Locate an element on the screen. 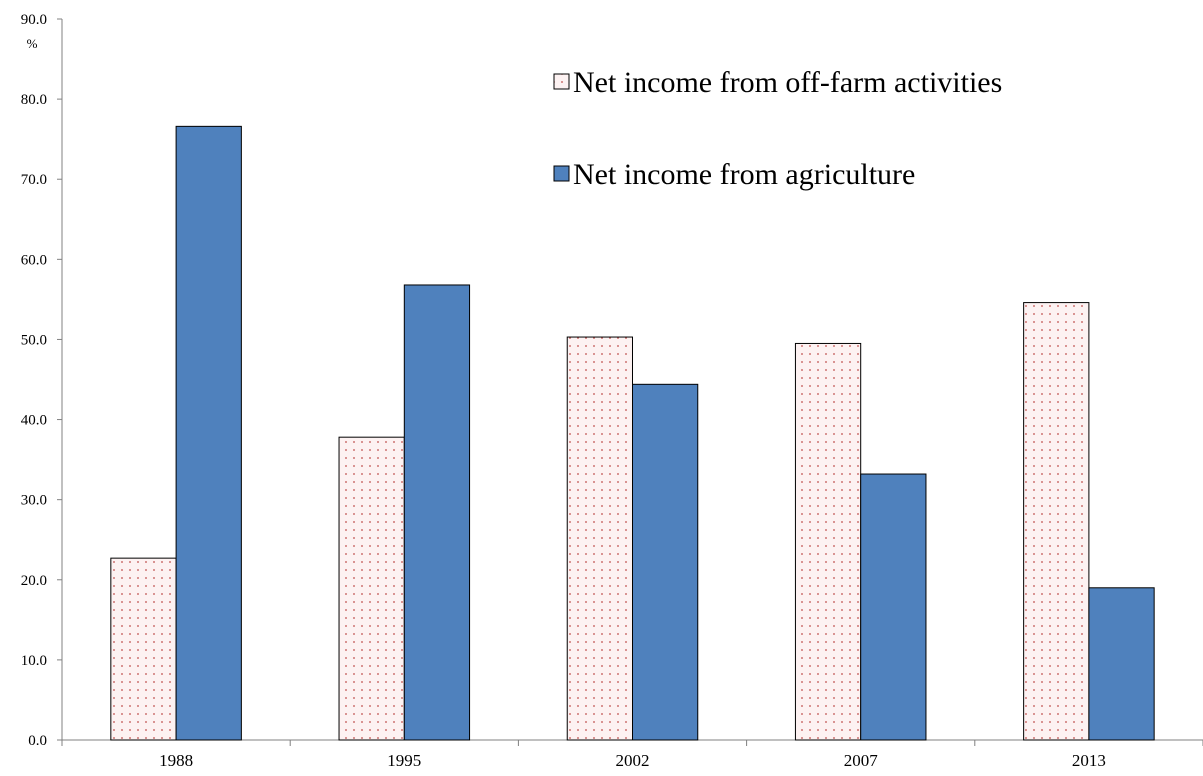  x-axis: 1988 1995 2002 2007 2013 is located at coordinates (632, 754).